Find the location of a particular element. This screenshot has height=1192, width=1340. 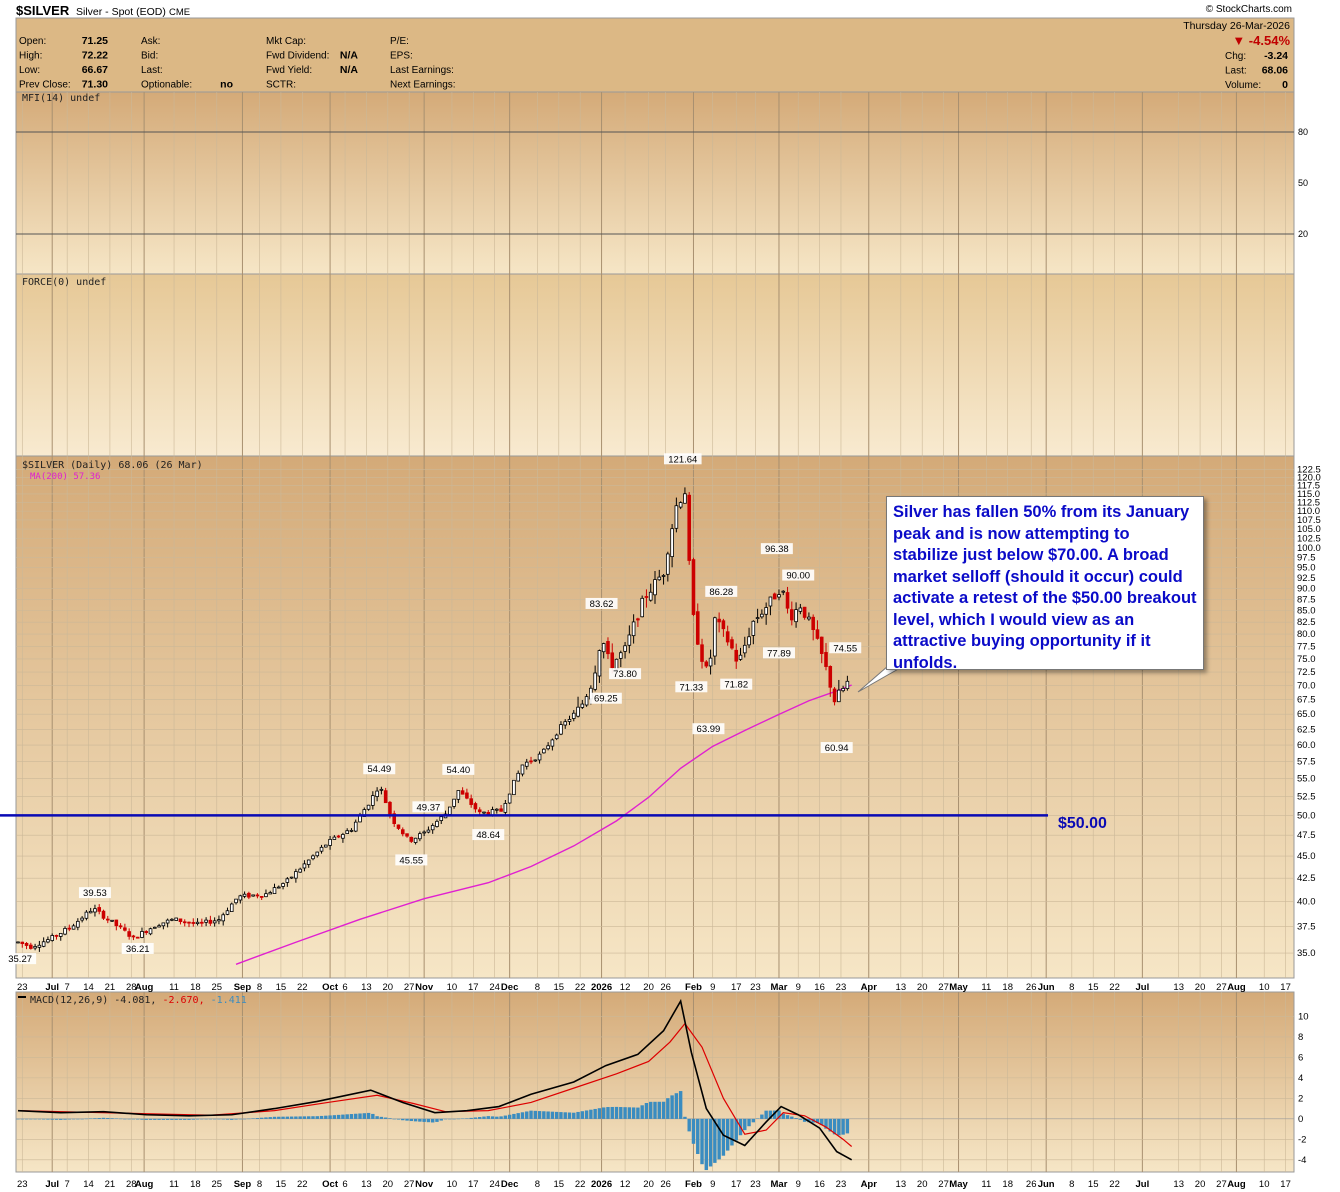

quote-date: Thursday 26-Mar-2026 is located at coordinates (1236, 26).